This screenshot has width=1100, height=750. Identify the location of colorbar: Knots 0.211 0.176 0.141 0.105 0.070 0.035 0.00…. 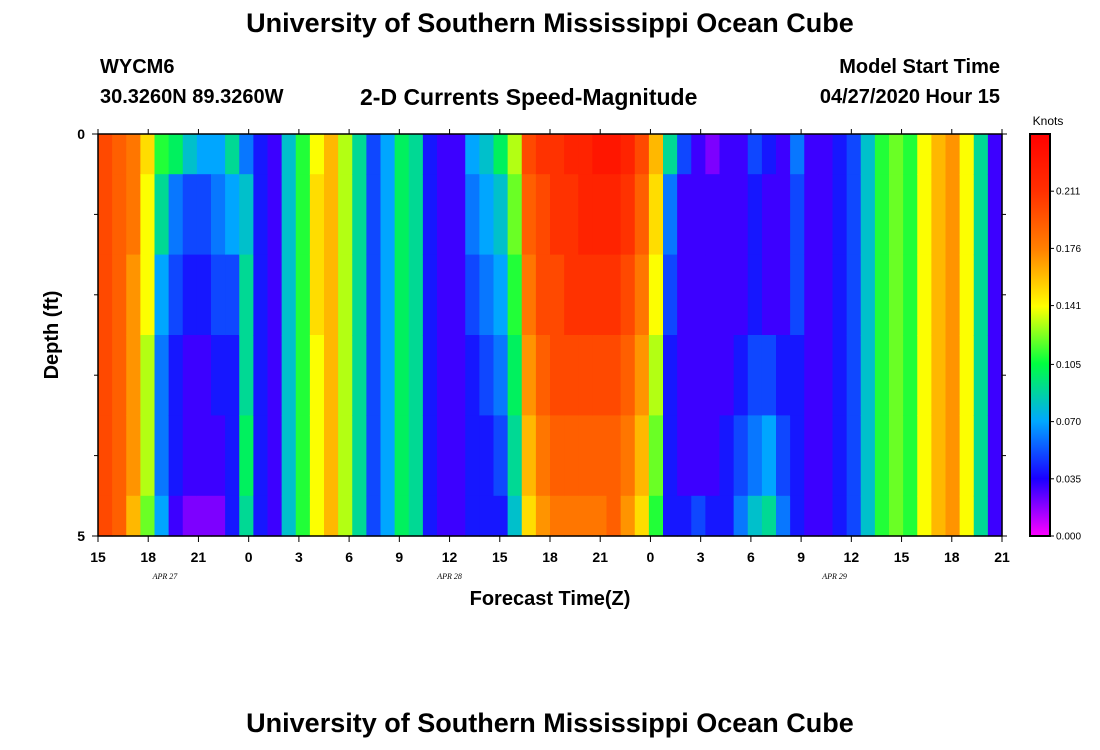
(1055, 328).